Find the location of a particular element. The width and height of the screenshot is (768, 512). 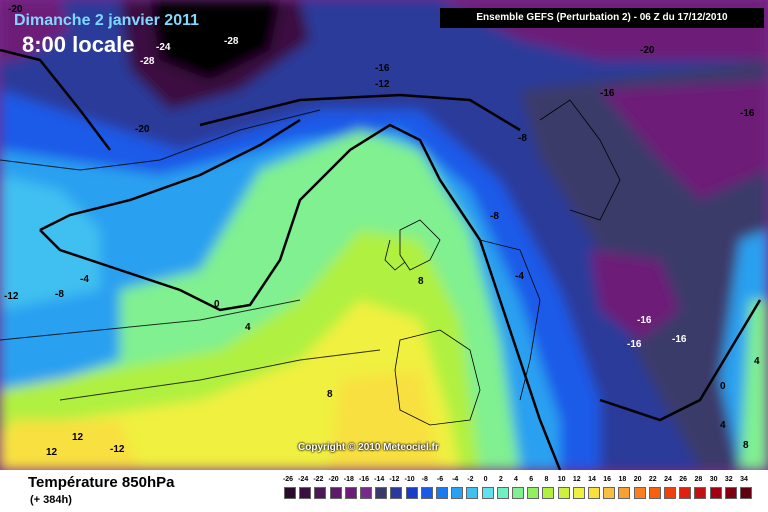

legend-tick-label: 16 is located at coordinates (607, 479).